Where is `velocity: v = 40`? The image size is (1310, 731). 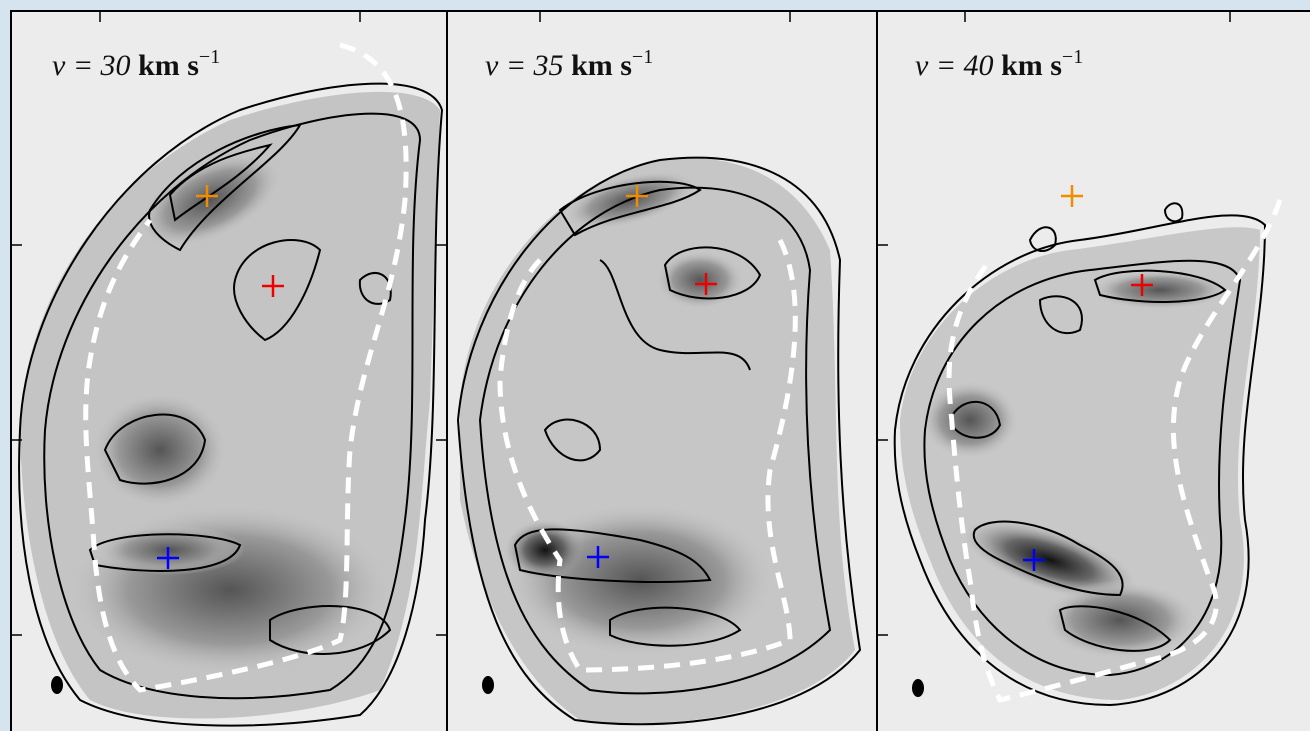 velocity: v = 40 is located at coordinates (954, 65).